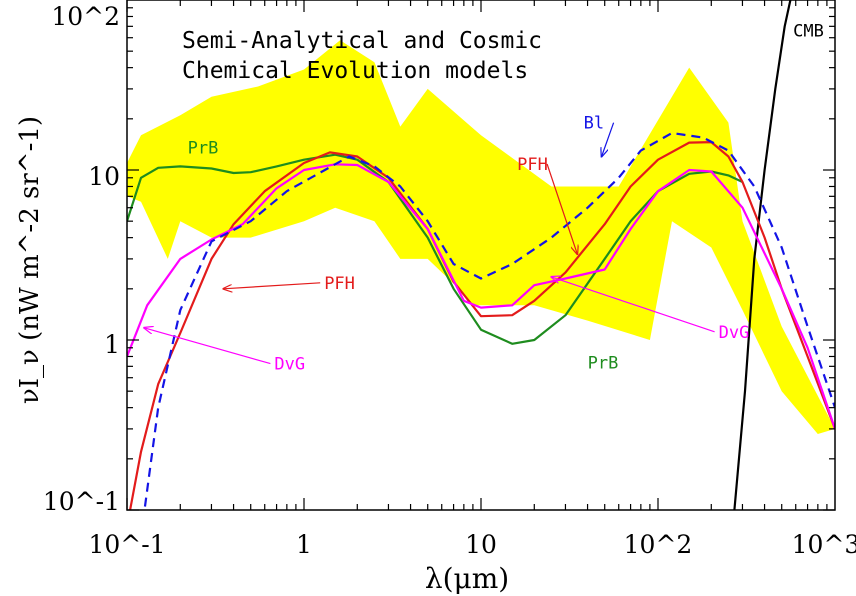  What do you see at coordinates (532, 165) in the screenshot?
I see `annotation-label-3: PFH` at bounding box center [532, 165].